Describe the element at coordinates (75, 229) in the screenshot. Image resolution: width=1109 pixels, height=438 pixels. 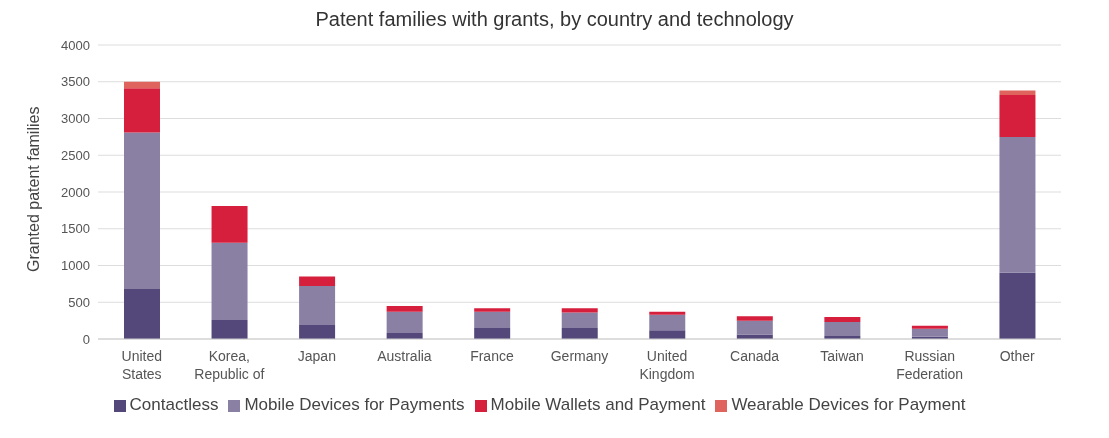
I see `y-tick-label: 1500` at that location.